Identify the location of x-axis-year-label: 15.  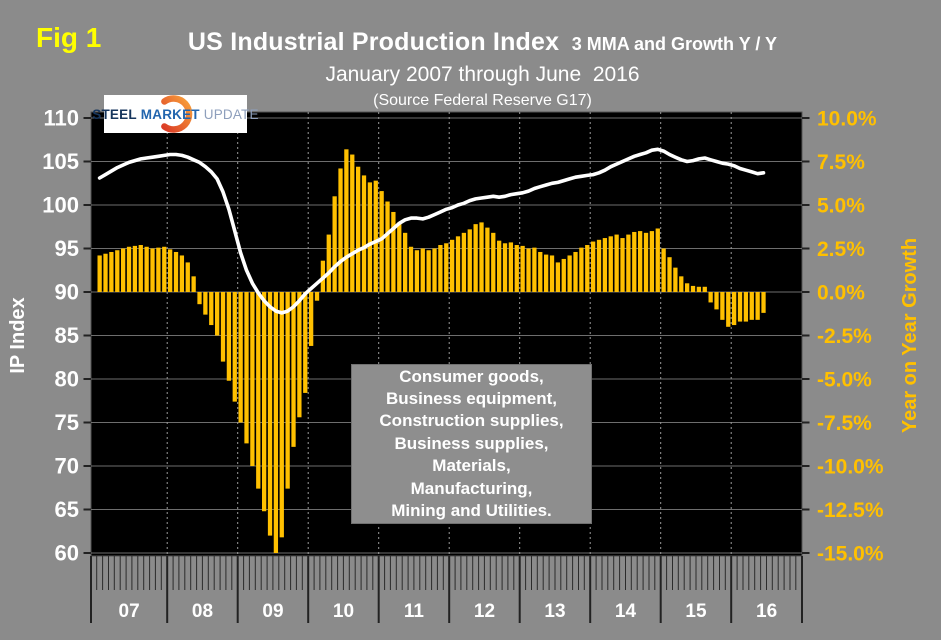
(696, 611).